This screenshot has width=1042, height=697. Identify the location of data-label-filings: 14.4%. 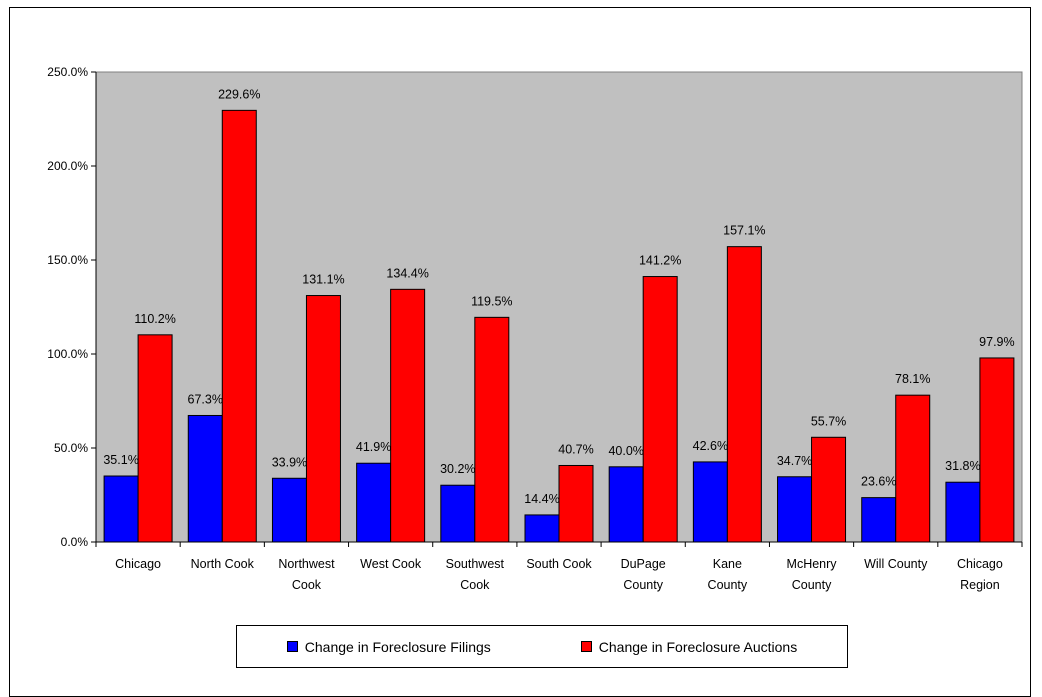
(541, 499).